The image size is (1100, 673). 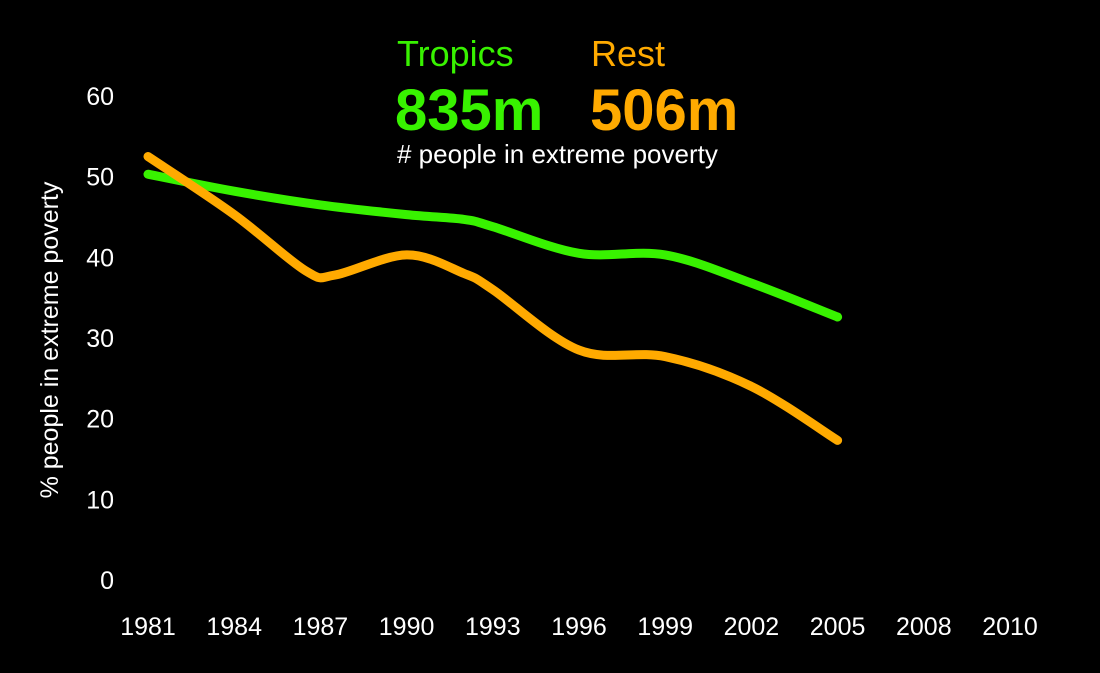 I want to click on x-tick-label: 2002, so click(x=752, y=627).